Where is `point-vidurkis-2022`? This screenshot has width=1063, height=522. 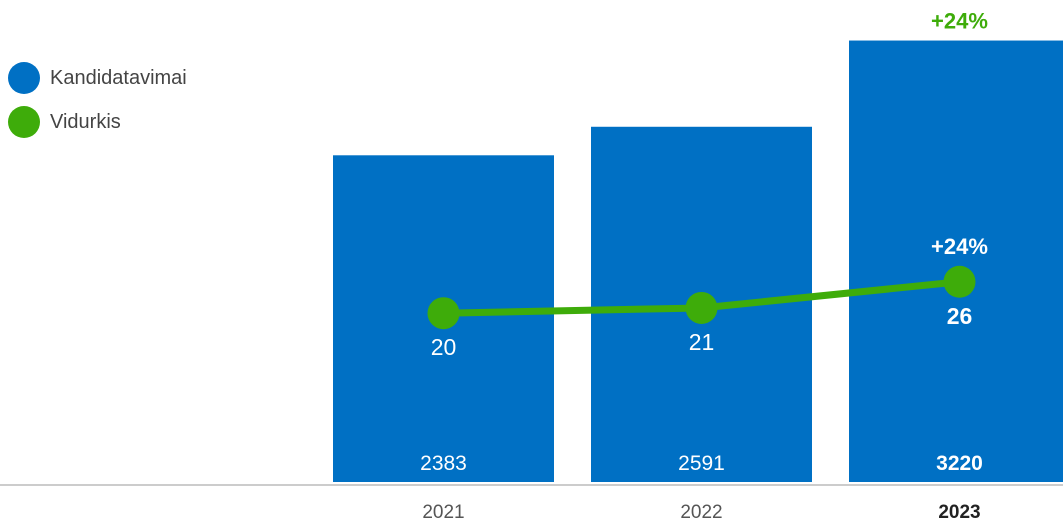 point-vidurkis-2022 is located at coordinates (701, 307).